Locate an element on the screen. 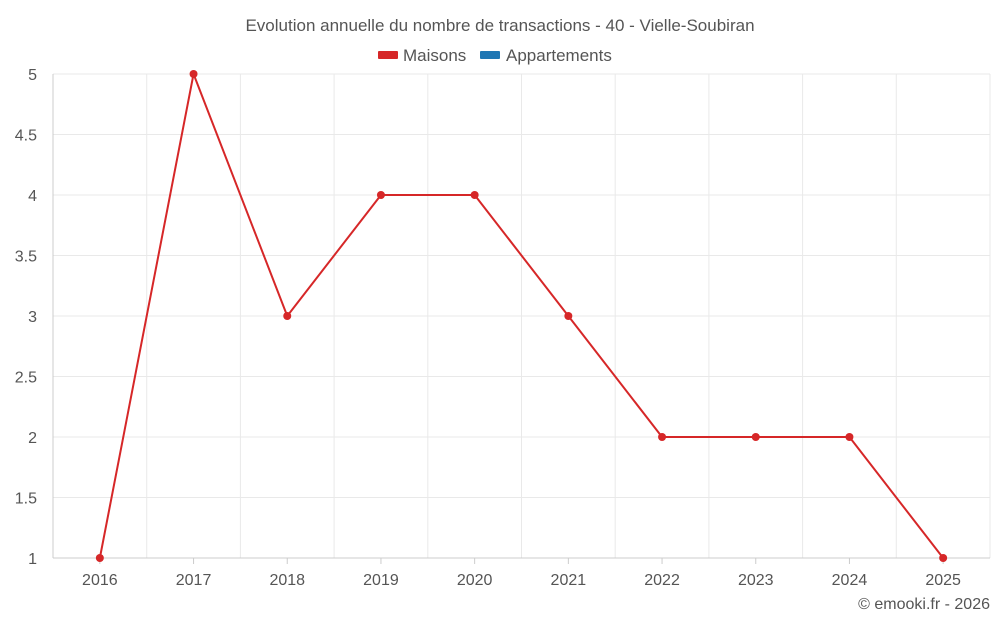 Image resolution: width=1000 pixels, height=625 pixels. copyright-text: © emooki.fr - 2026 is located at coordinates (924, 604).